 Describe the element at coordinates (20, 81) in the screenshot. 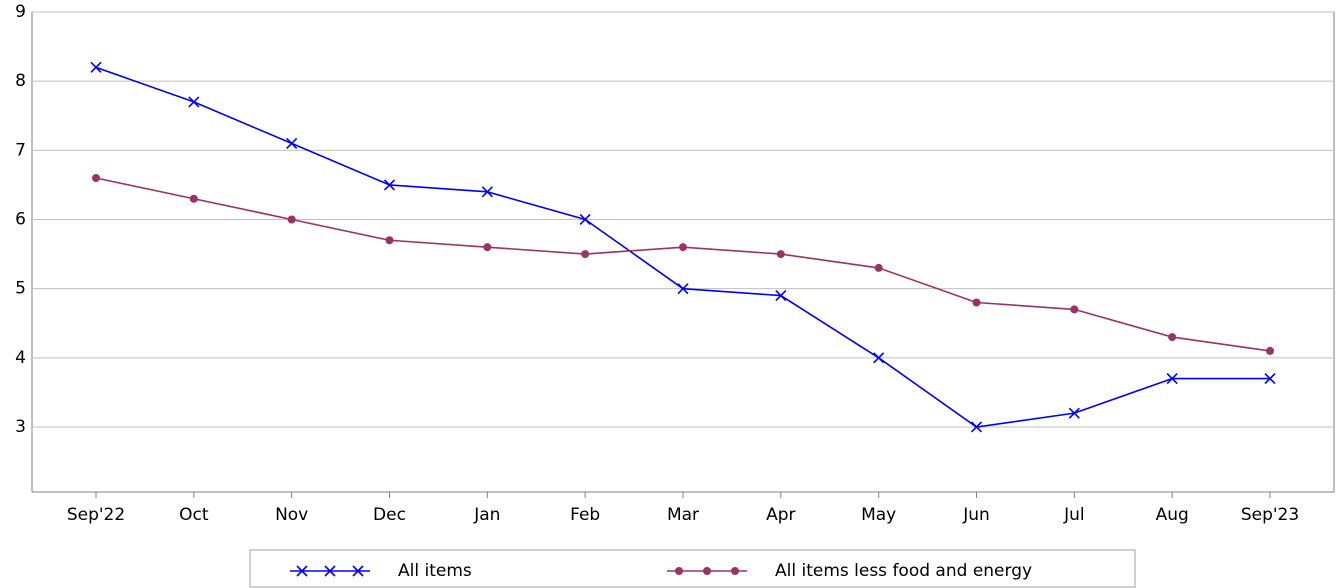

I see `y-tick-label: 8` at that location.